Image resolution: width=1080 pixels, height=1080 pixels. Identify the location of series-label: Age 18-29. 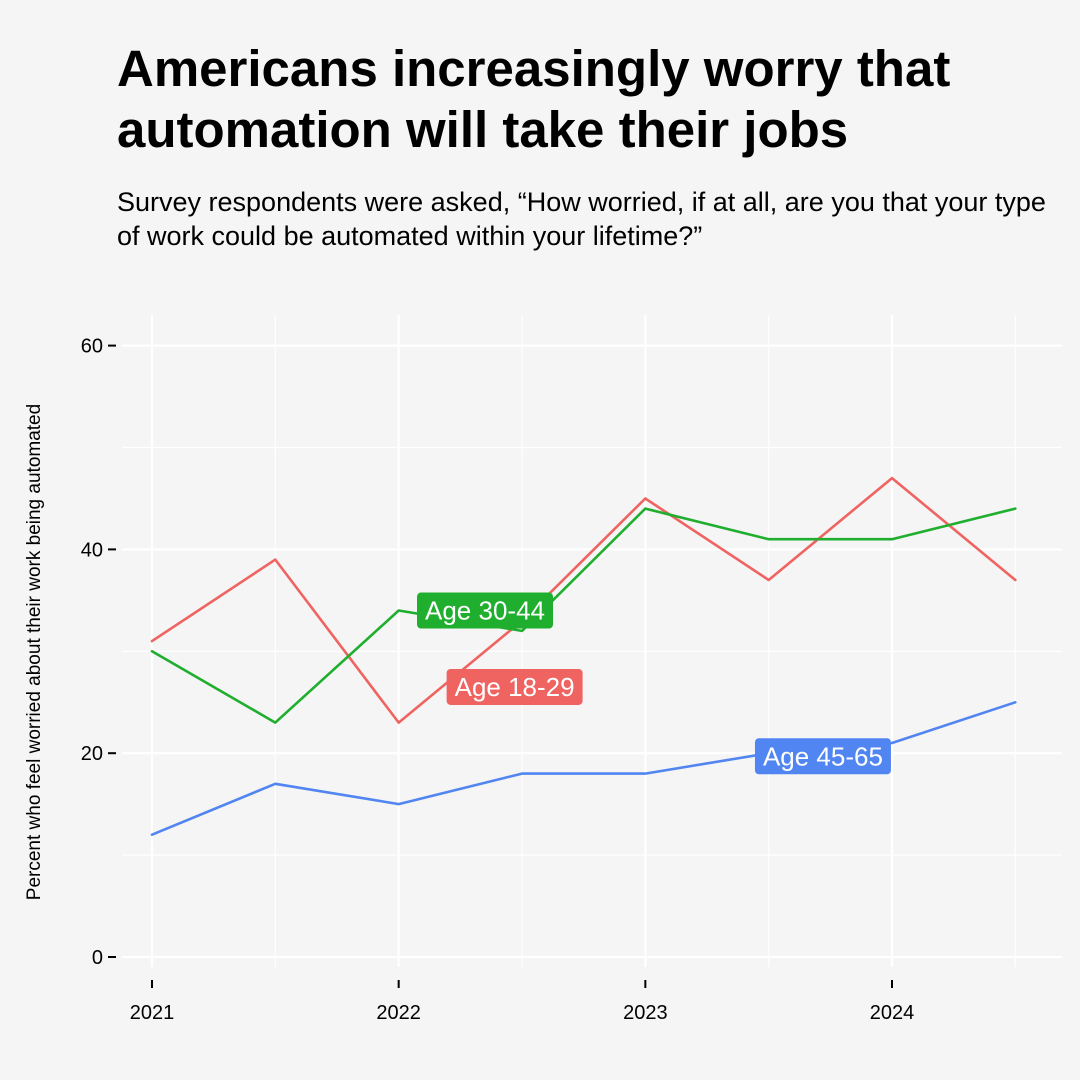
(514, 686).